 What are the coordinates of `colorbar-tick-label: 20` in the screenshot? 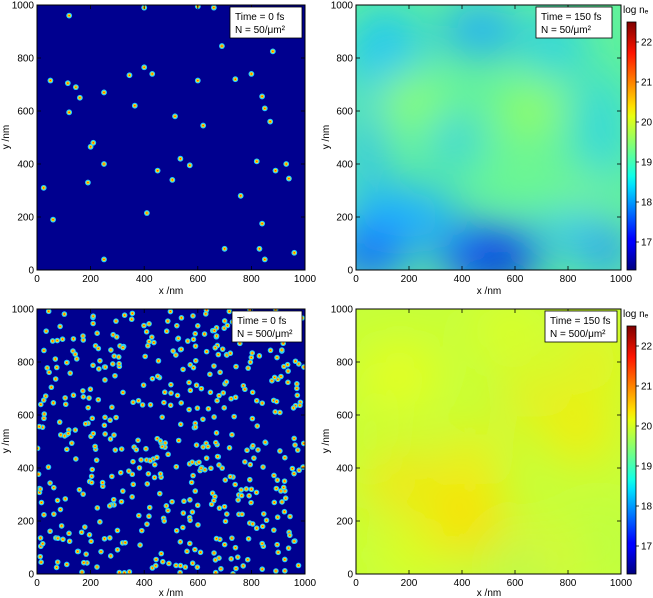 It's located at (647, 123).